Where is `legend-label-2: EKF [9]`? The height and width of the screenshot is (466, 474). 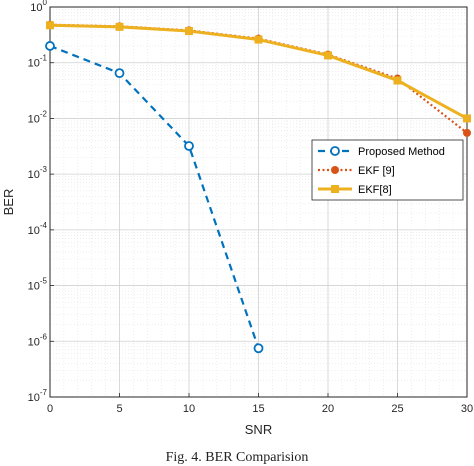
legend-label-2: EKF [9] is located at coordinates (376, 171).